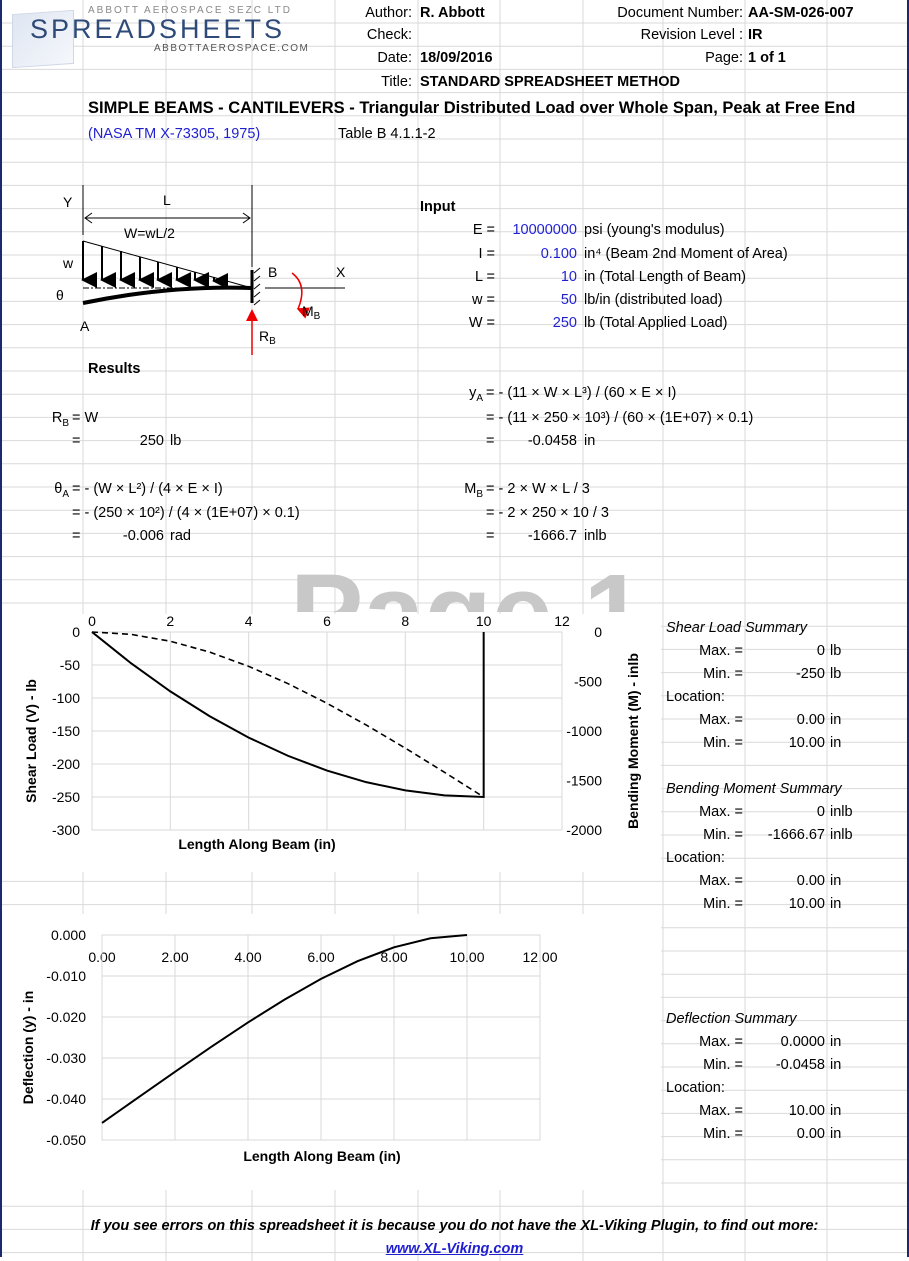 This screenshot has width=909, height=1261. I want to click on shear-series-line, so click(288, 715).